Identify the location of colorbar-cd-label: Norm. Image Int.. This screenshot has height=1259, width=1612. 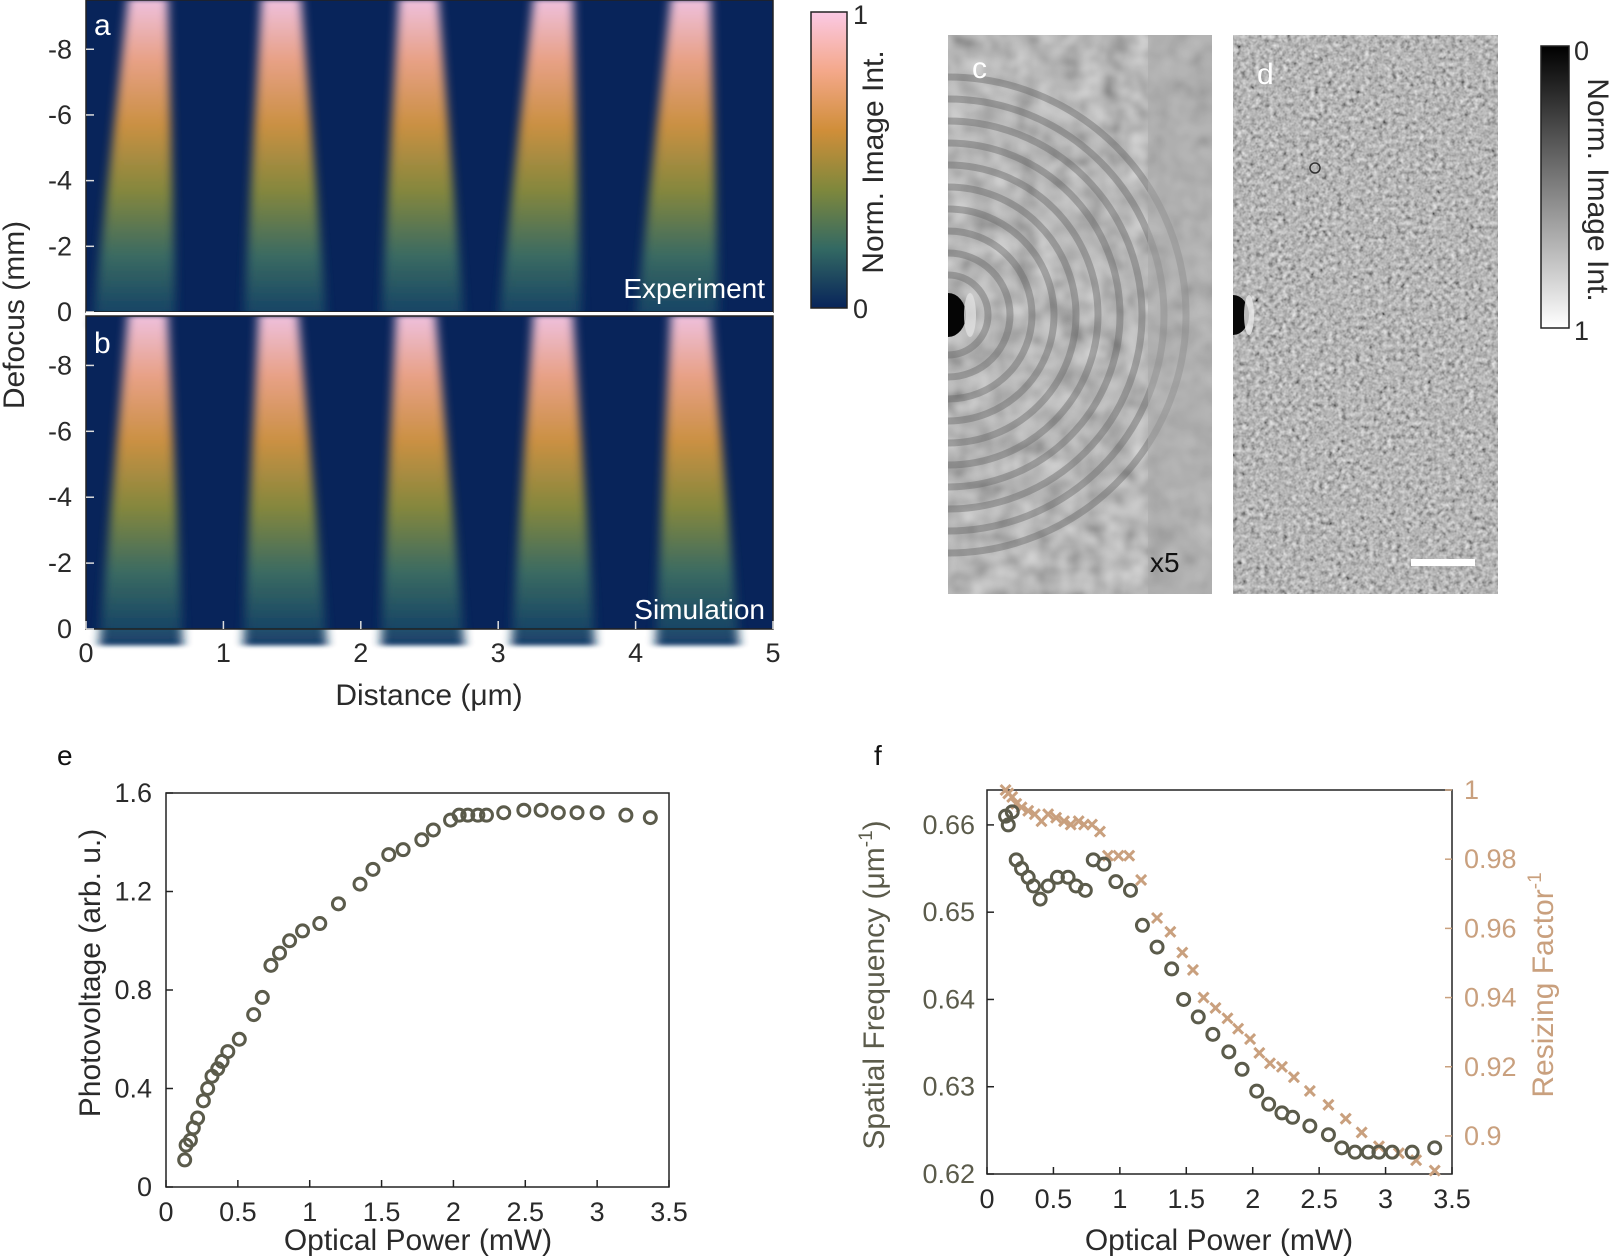
(1596, 189).